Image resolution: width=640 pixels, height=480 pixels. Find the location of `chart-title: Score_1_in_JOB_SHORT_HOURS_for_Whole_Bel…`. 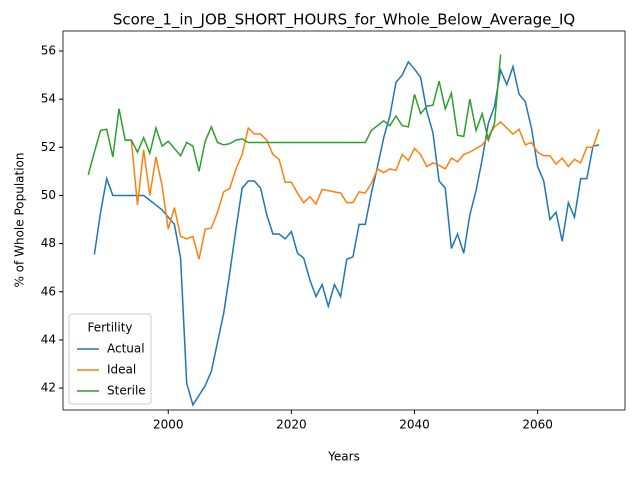

chart-title: Score_1_in_JOB_SHORT_HOURS_for_Whole_Bel… is located at coordinates (344, 20).